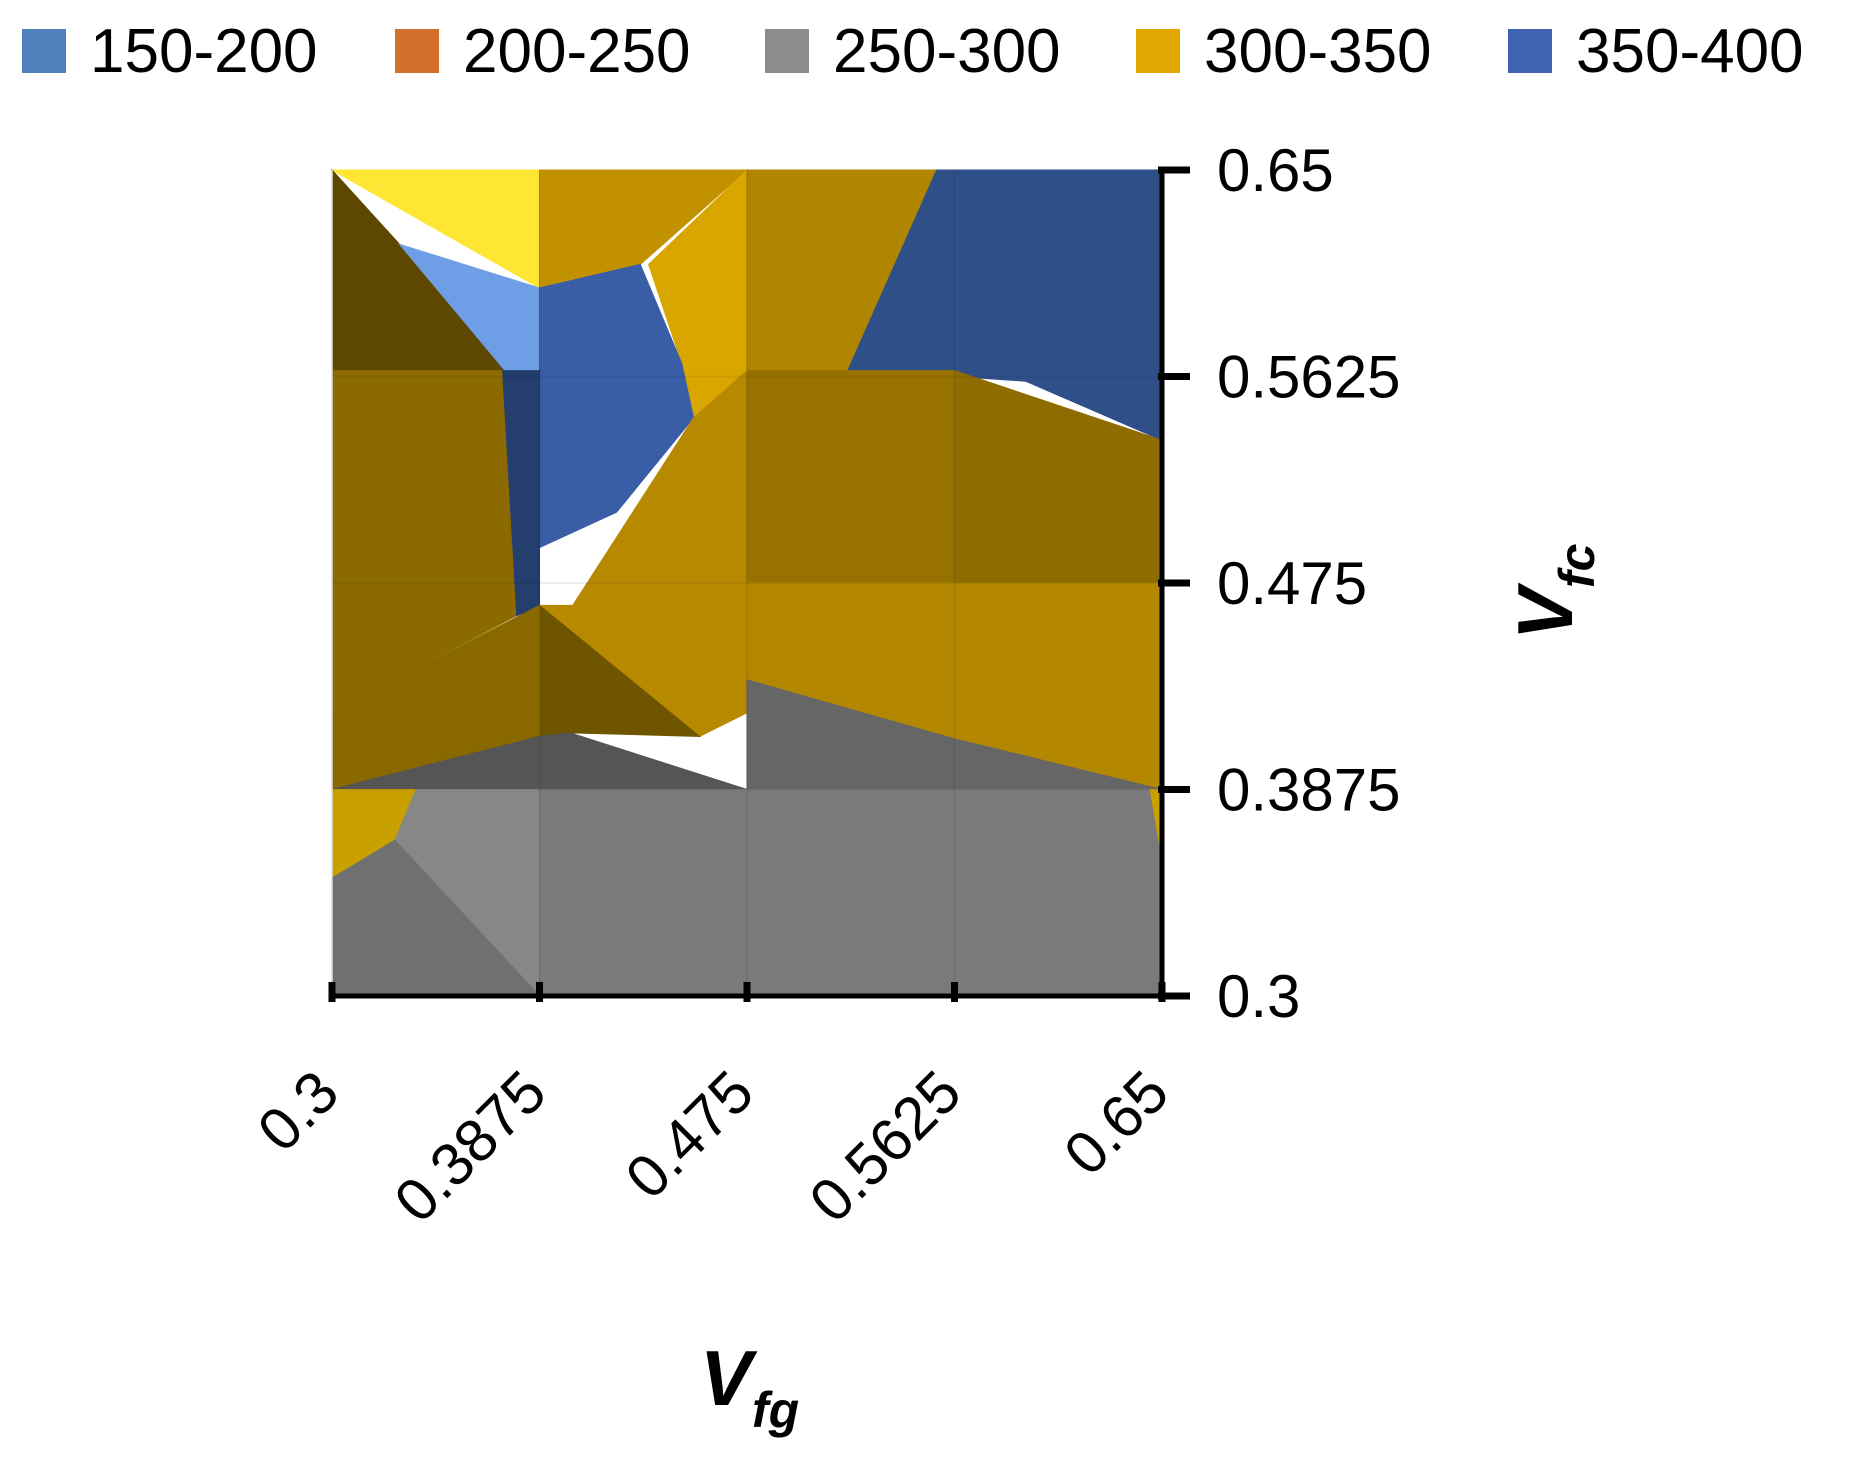 Image resolution: width=1873 pixels, height=1460 pixels. What do you see at coordinates (1275, 170) in the screenshot?
I see `y-tick-label: 0.65` at bounding box center [1275, 170].